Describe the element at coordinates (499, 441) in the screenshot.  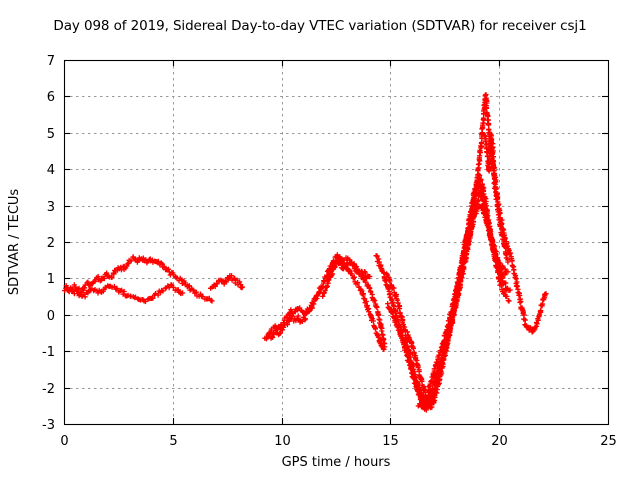
I see `x-tick-label: 20` at that location.